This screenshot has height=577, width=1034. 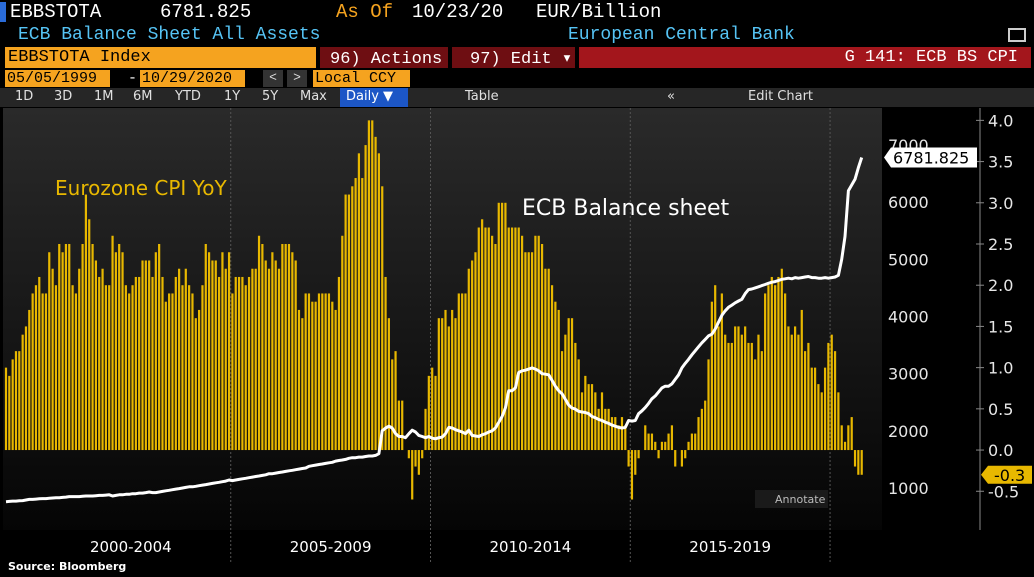 I want to click on edit-chart: Edit Chart, so click(x=781, y=96).